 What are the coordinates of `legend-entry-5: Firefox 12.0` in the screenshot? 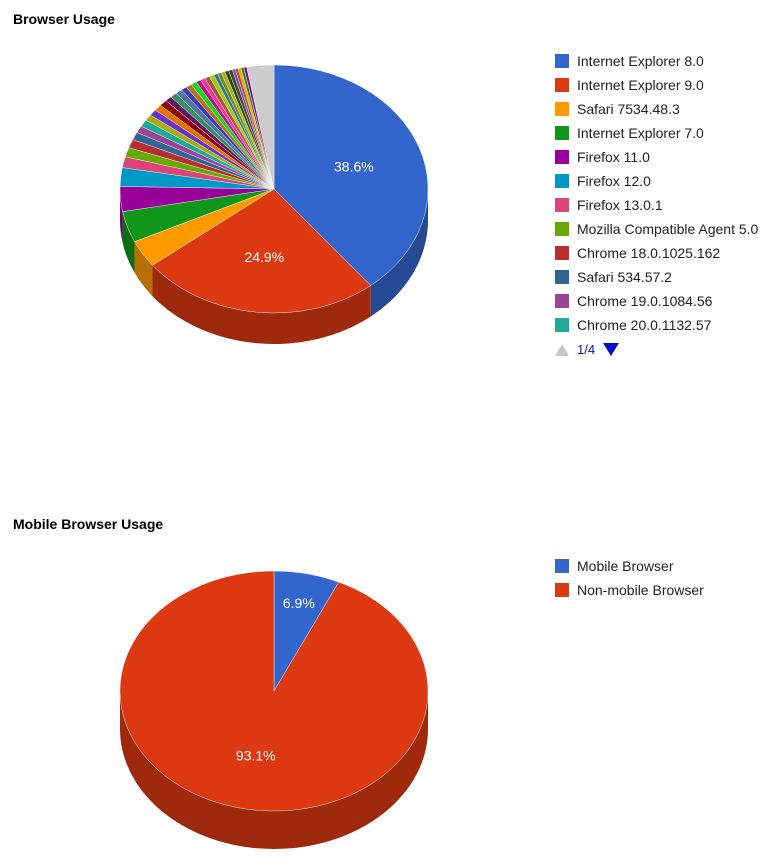 It's located at (656, 181).